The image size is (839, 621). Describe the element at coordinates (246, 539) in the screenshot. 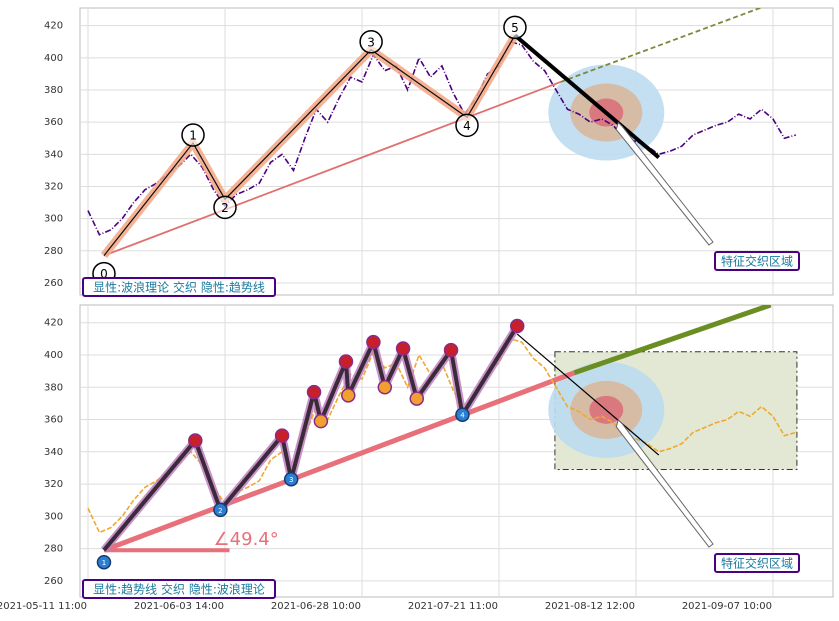

I see `angle-label: ∠49.4°` at that location.